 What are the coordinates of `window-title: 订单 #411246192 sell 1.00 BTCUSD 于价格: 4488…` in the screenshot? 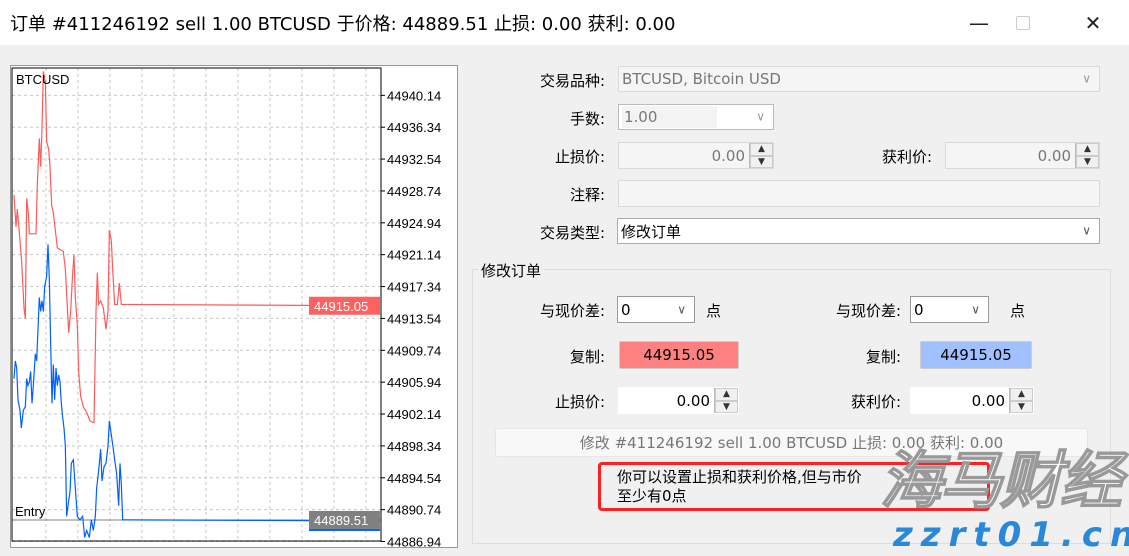 It's located at (343, 24).